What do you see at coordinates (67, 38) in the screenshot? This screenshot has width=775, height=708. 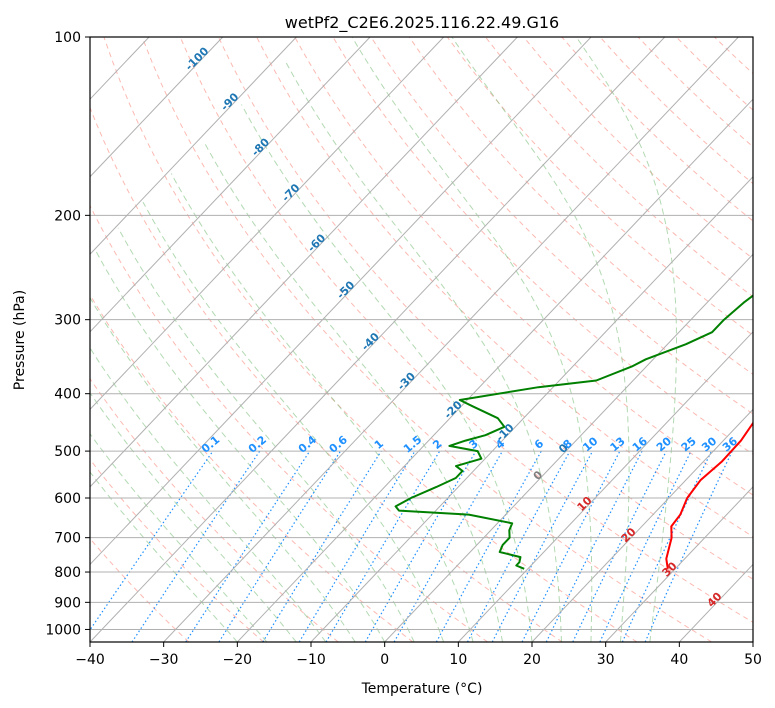 I see `y-tick-label: 100` at bounding box center [67, 38].